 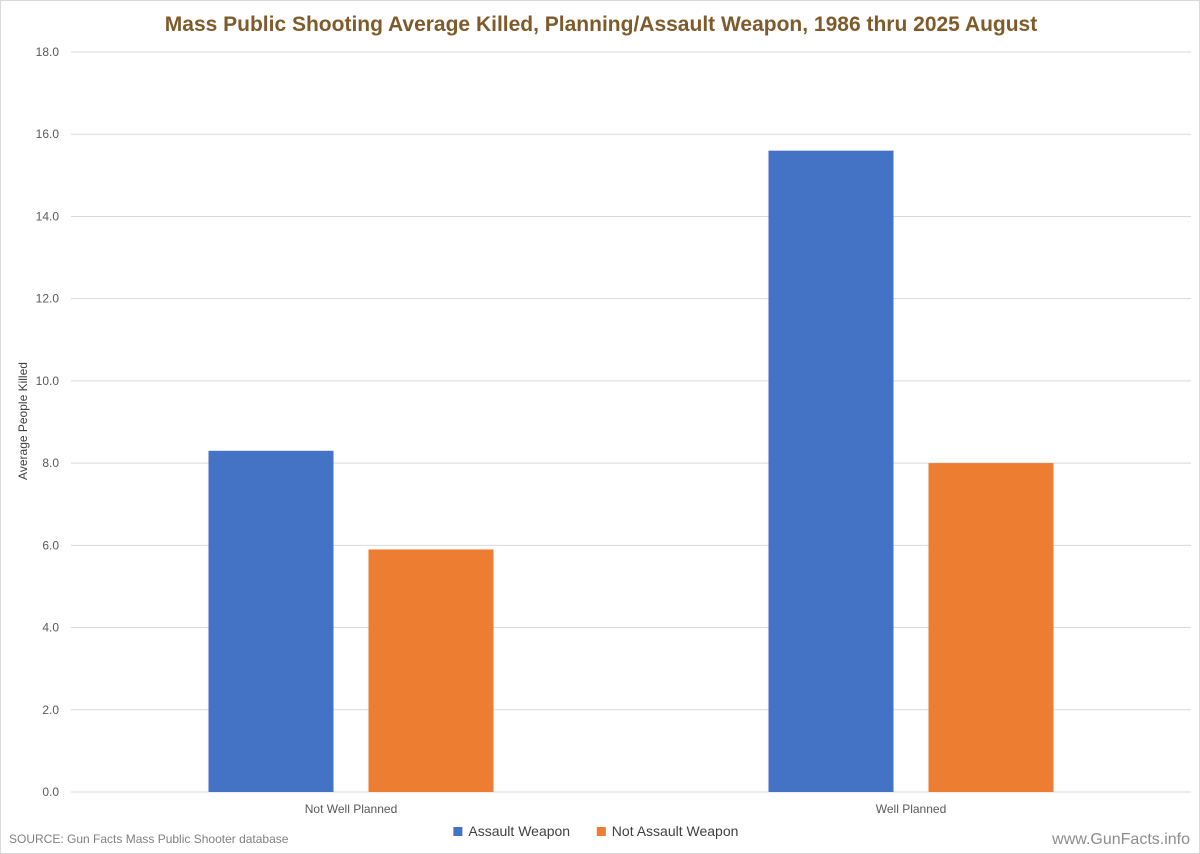 What do you see at coordinates (1120, 839) in the screenshot?
I see `site-watermark: www.GunFacts.info` at bounding box center [1120, 839].